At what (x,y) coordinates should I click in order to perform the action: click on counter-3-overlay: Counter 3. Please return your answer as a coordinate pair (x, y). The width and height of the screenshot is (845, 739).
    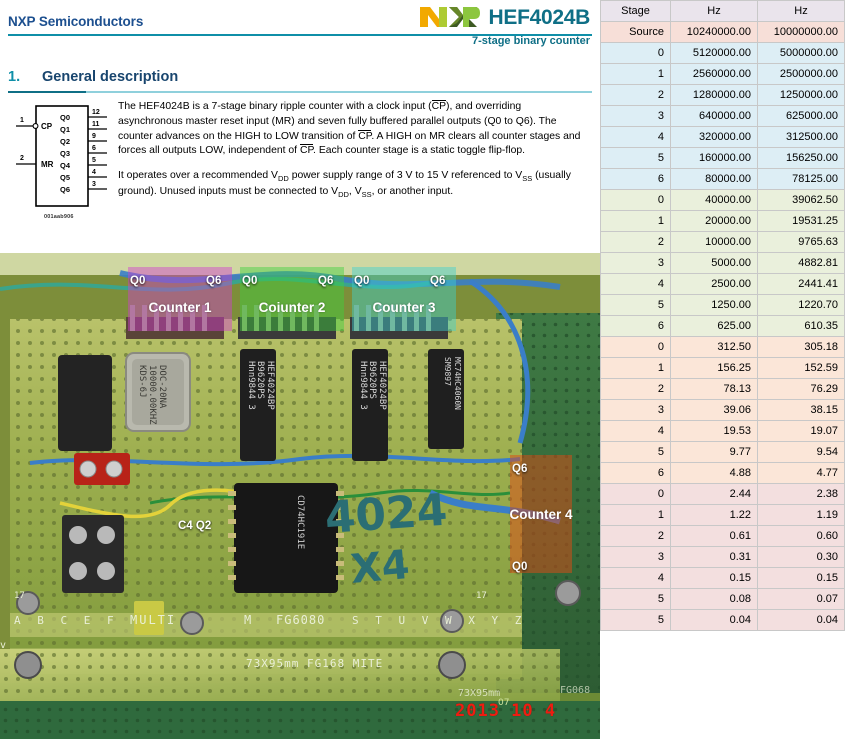
    Looking at the image, I should click on (404, 299).